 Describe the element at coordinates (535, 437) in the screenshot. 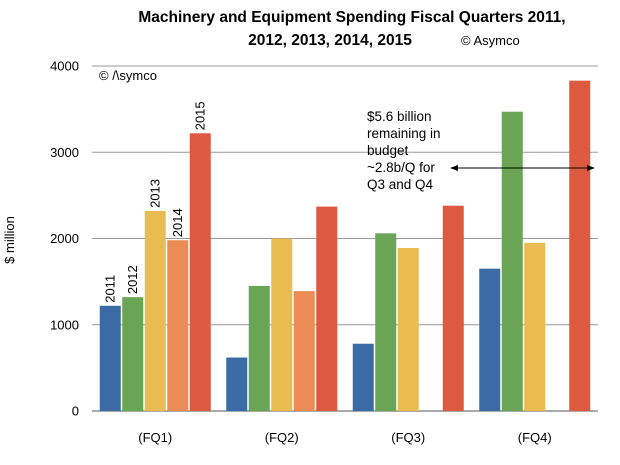

I see `x-tick-label: (FQ4)` at that location.